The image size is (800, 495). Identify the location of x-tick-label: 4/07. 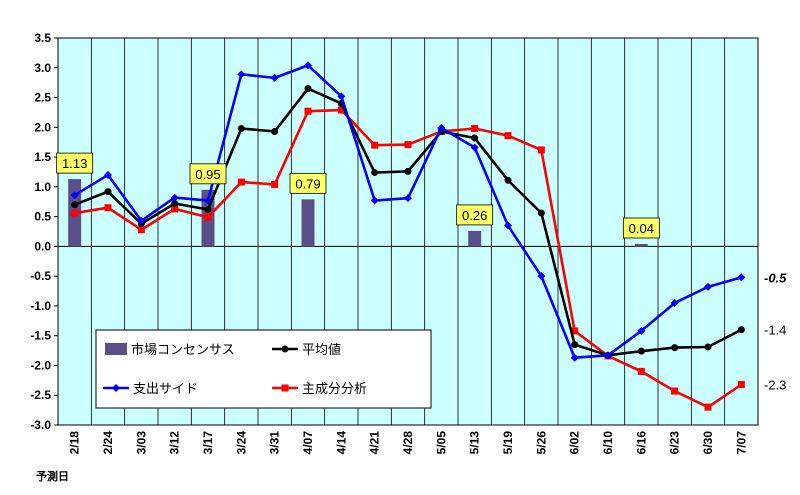
(308, 443).